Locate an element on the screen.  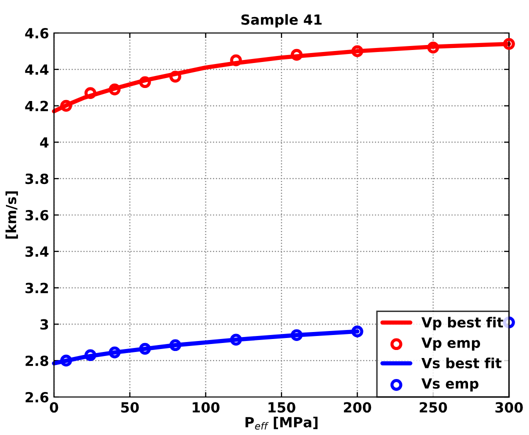
y-tick-label: 4.2 is located at coordinates (36, 106).